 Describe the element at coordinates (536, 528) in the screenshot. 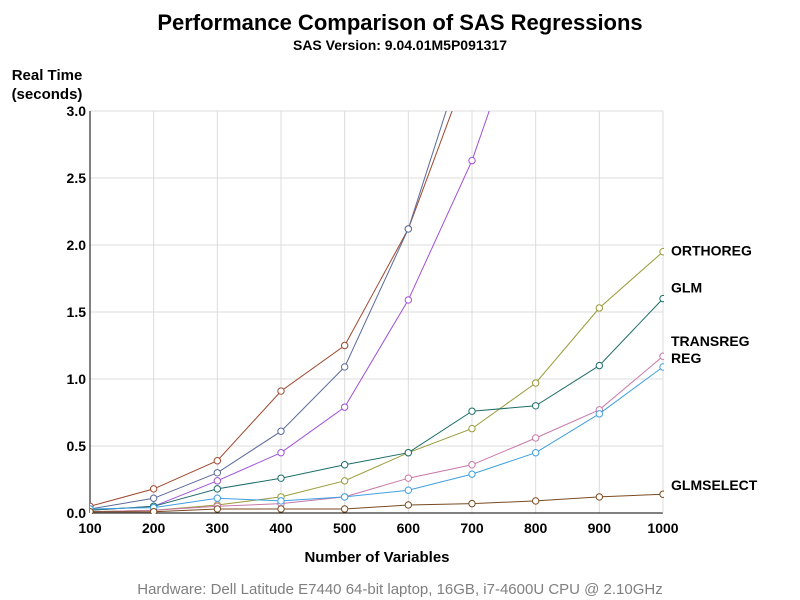

I see `x-tick-label: 800` at that location.